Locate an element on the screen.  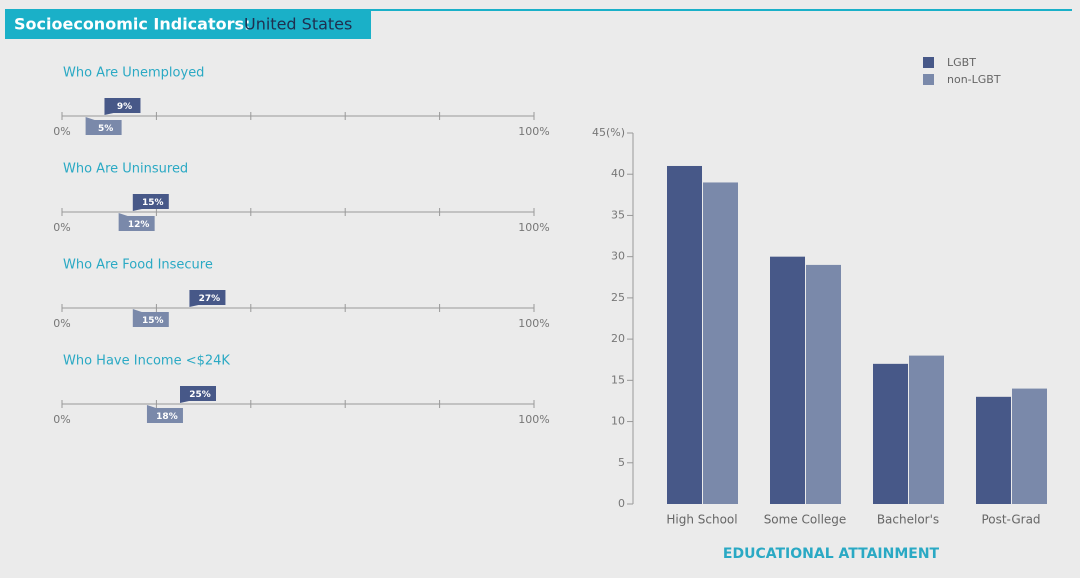
value-label: 5% is located at coordinates (105, 129).